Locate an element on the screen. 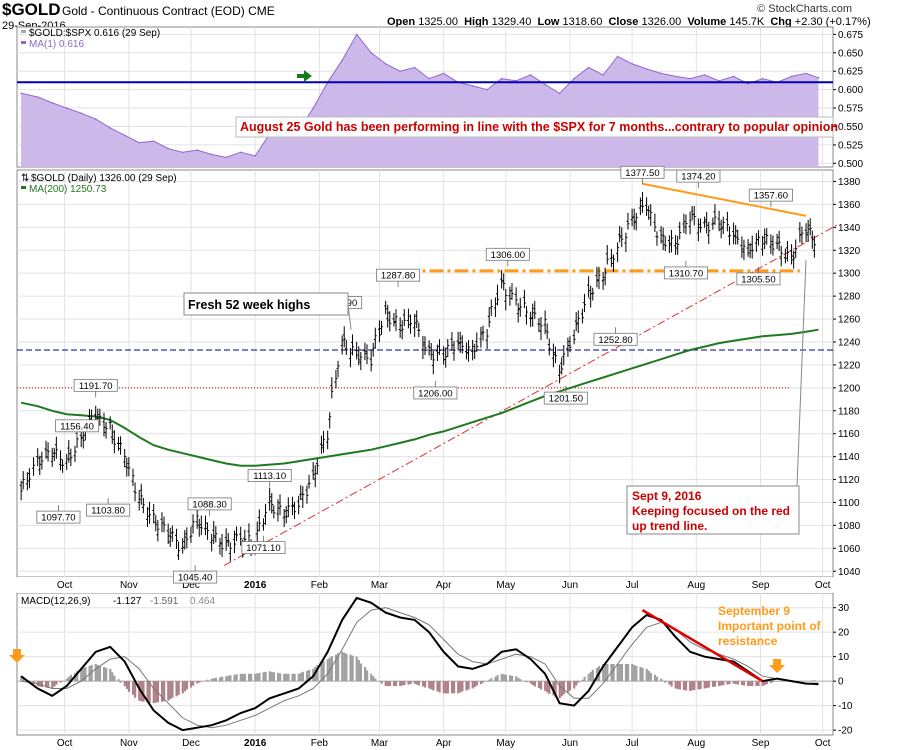 The width and height of the screenshot is (900, 750). sept9-line2: Keeping focused on the red is located at coordinates (711, 511).